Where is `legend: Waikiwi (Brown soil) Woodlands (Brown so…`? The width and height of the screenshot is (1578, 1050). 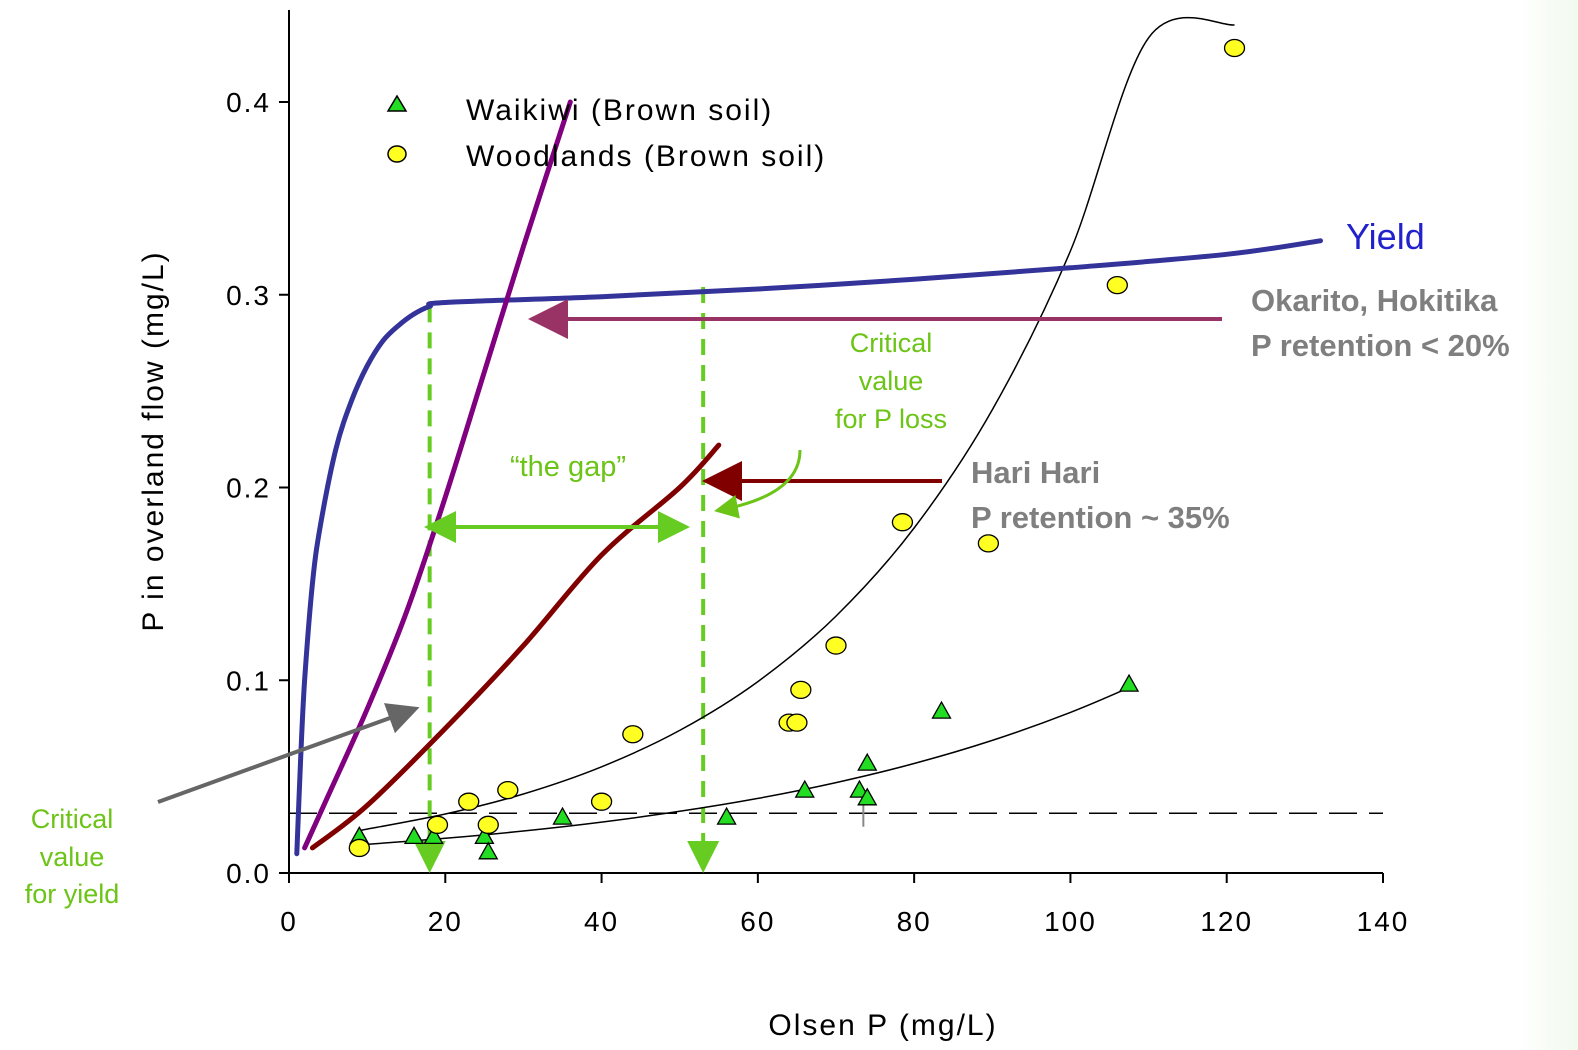 legend: Waikiwi (Brown soil) Woodlands (Brown so… is located at coordinates (606, 133).